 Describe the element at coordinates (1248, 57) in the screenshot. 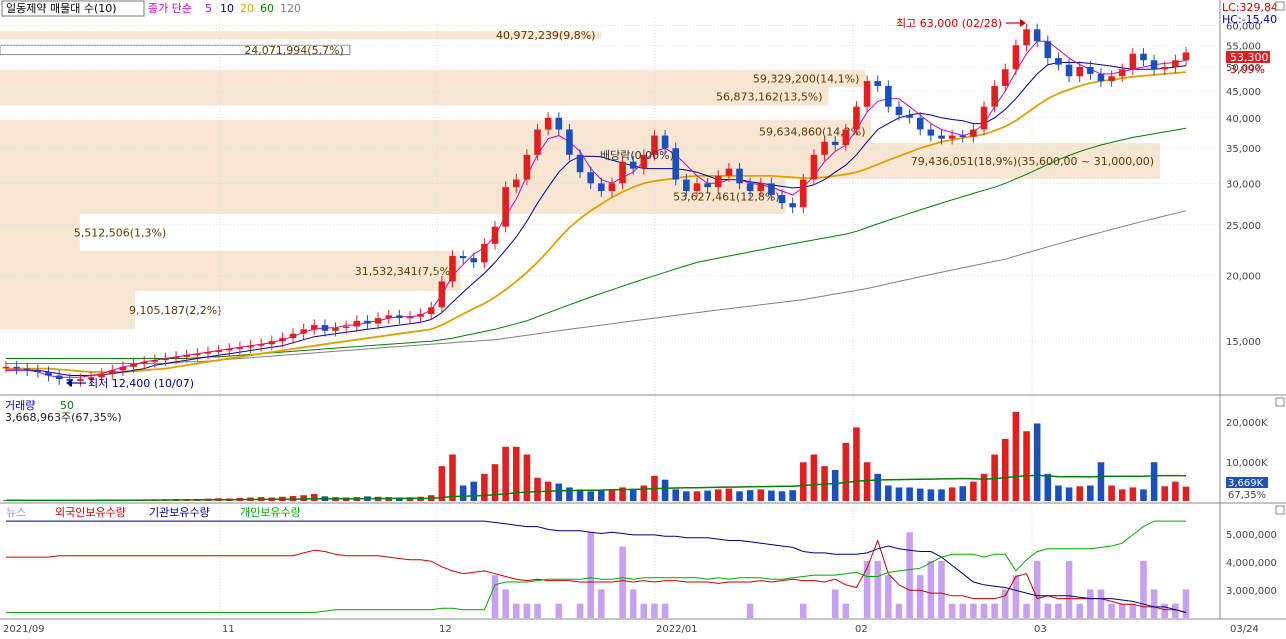

I see `last-price-tag-bg` at that location.